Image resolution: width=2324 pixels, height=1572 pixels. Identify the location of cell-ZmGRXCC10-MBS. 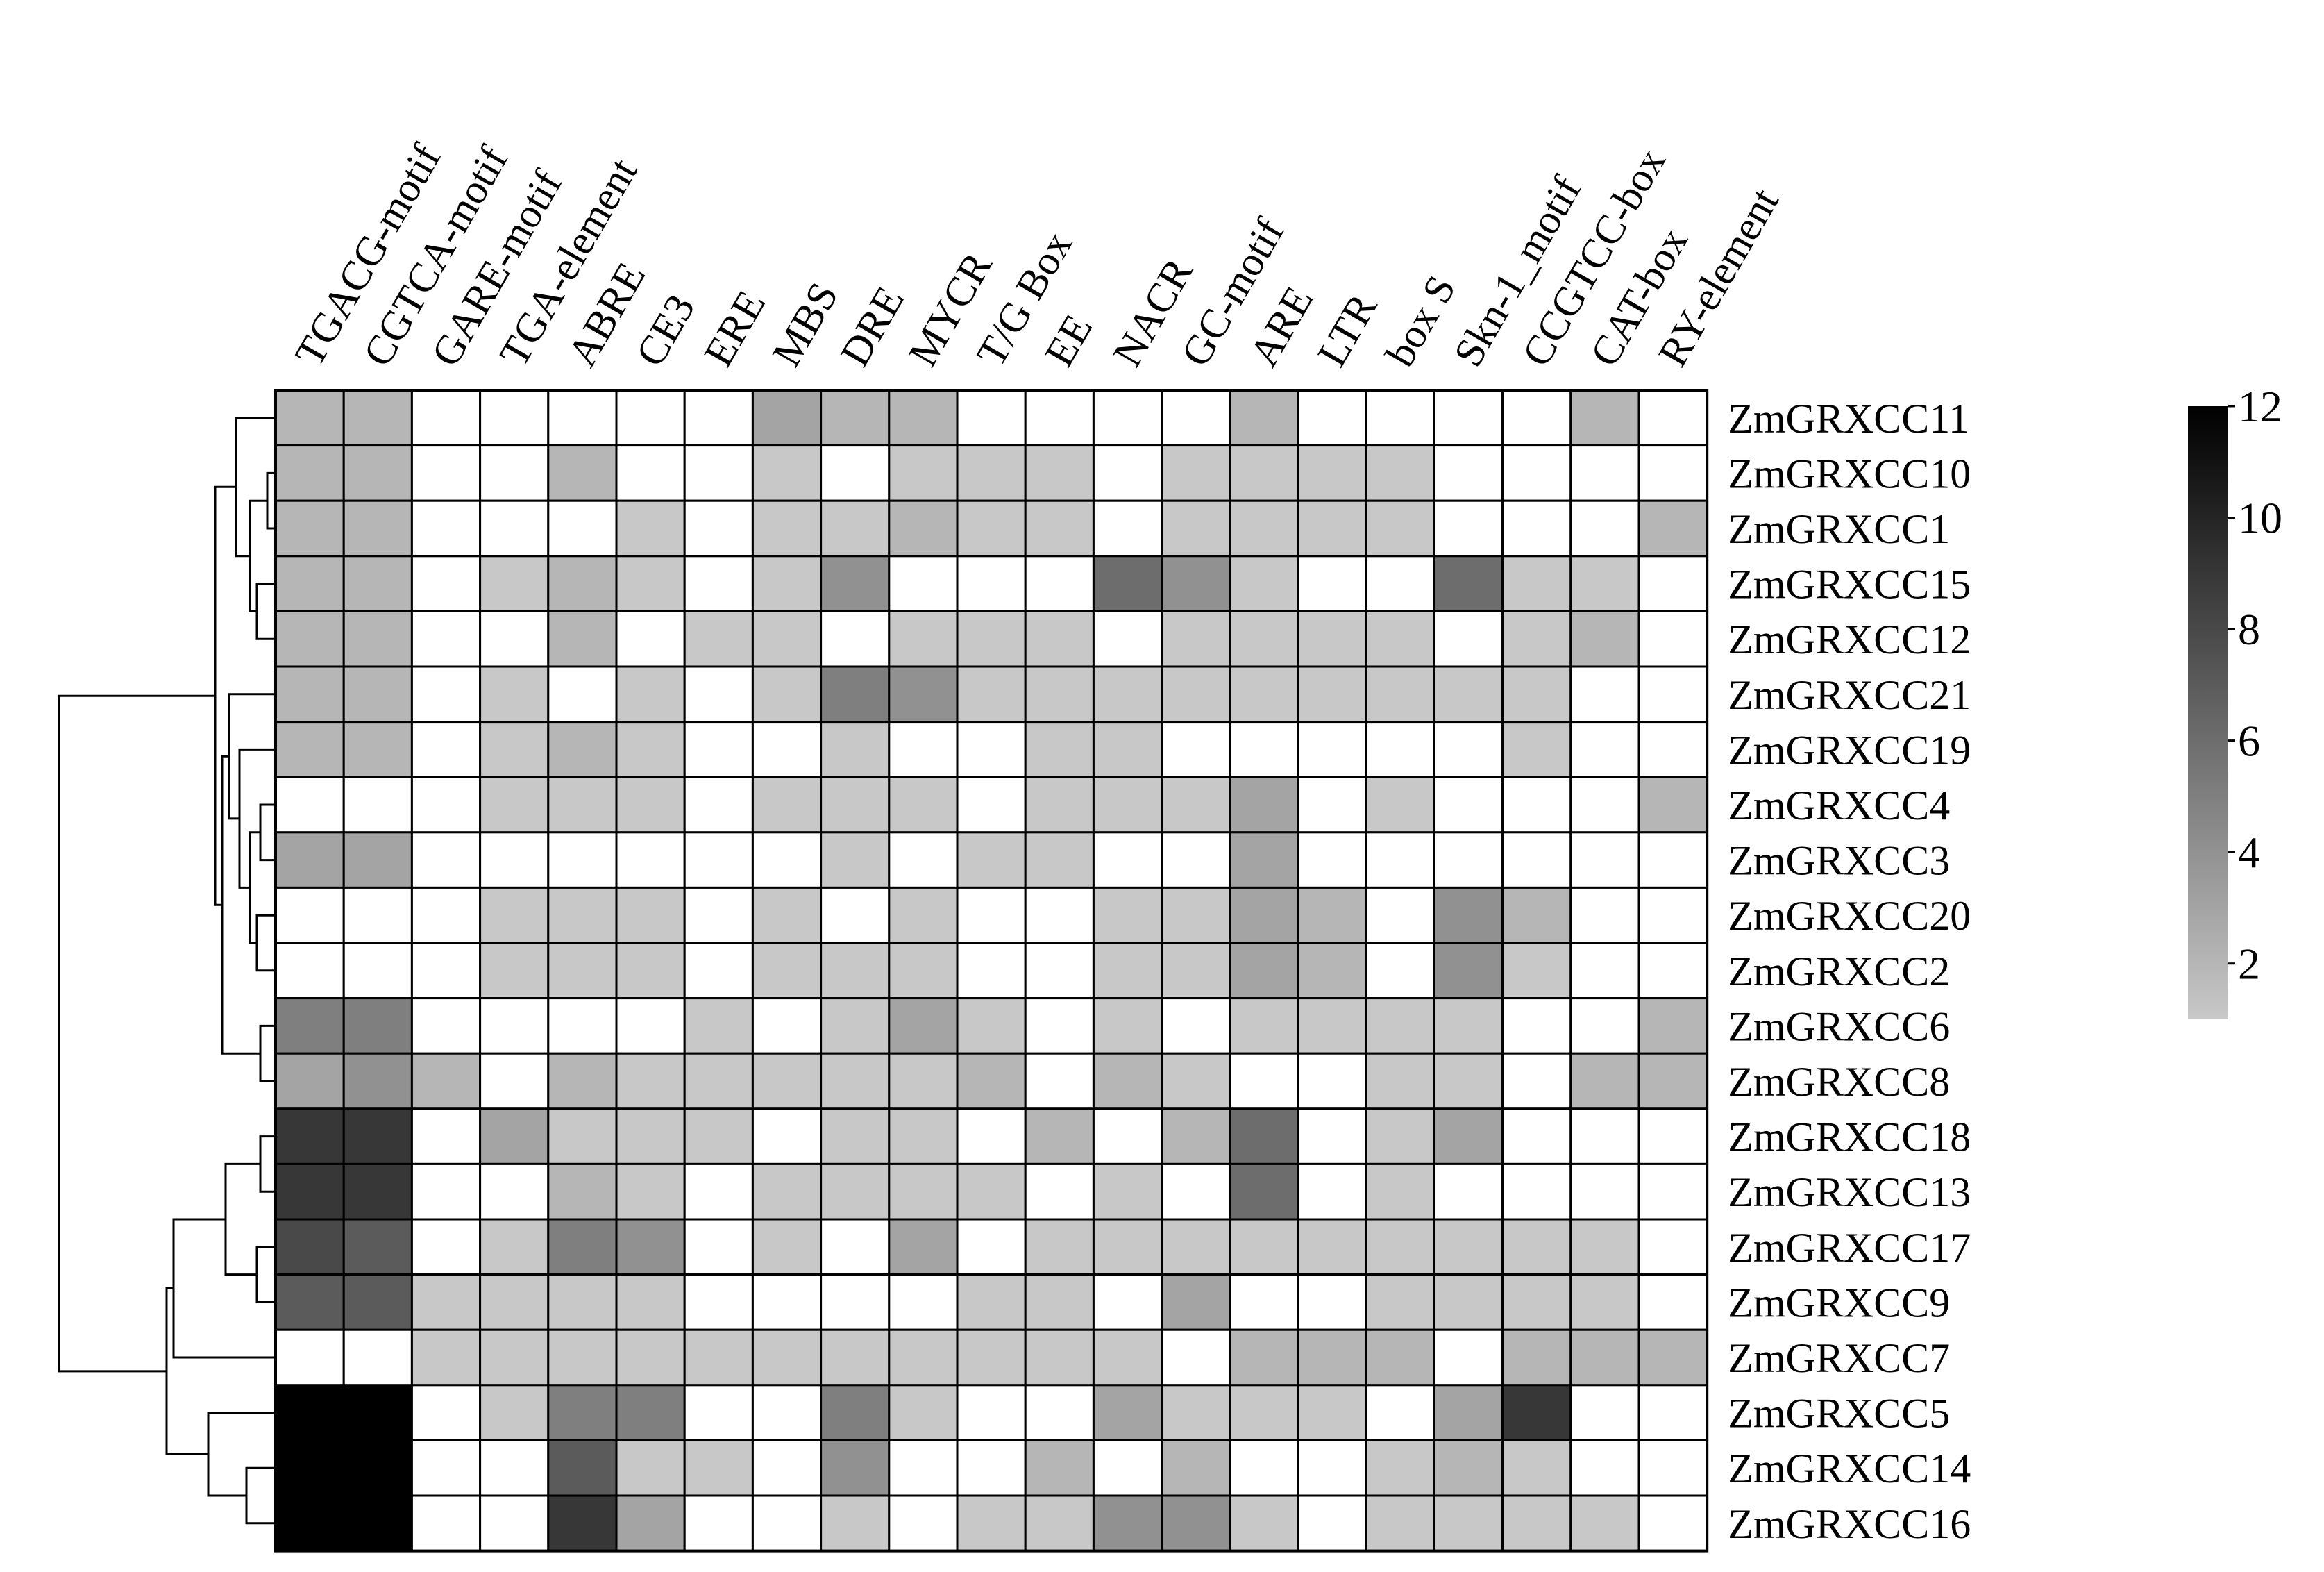
(787, 473).